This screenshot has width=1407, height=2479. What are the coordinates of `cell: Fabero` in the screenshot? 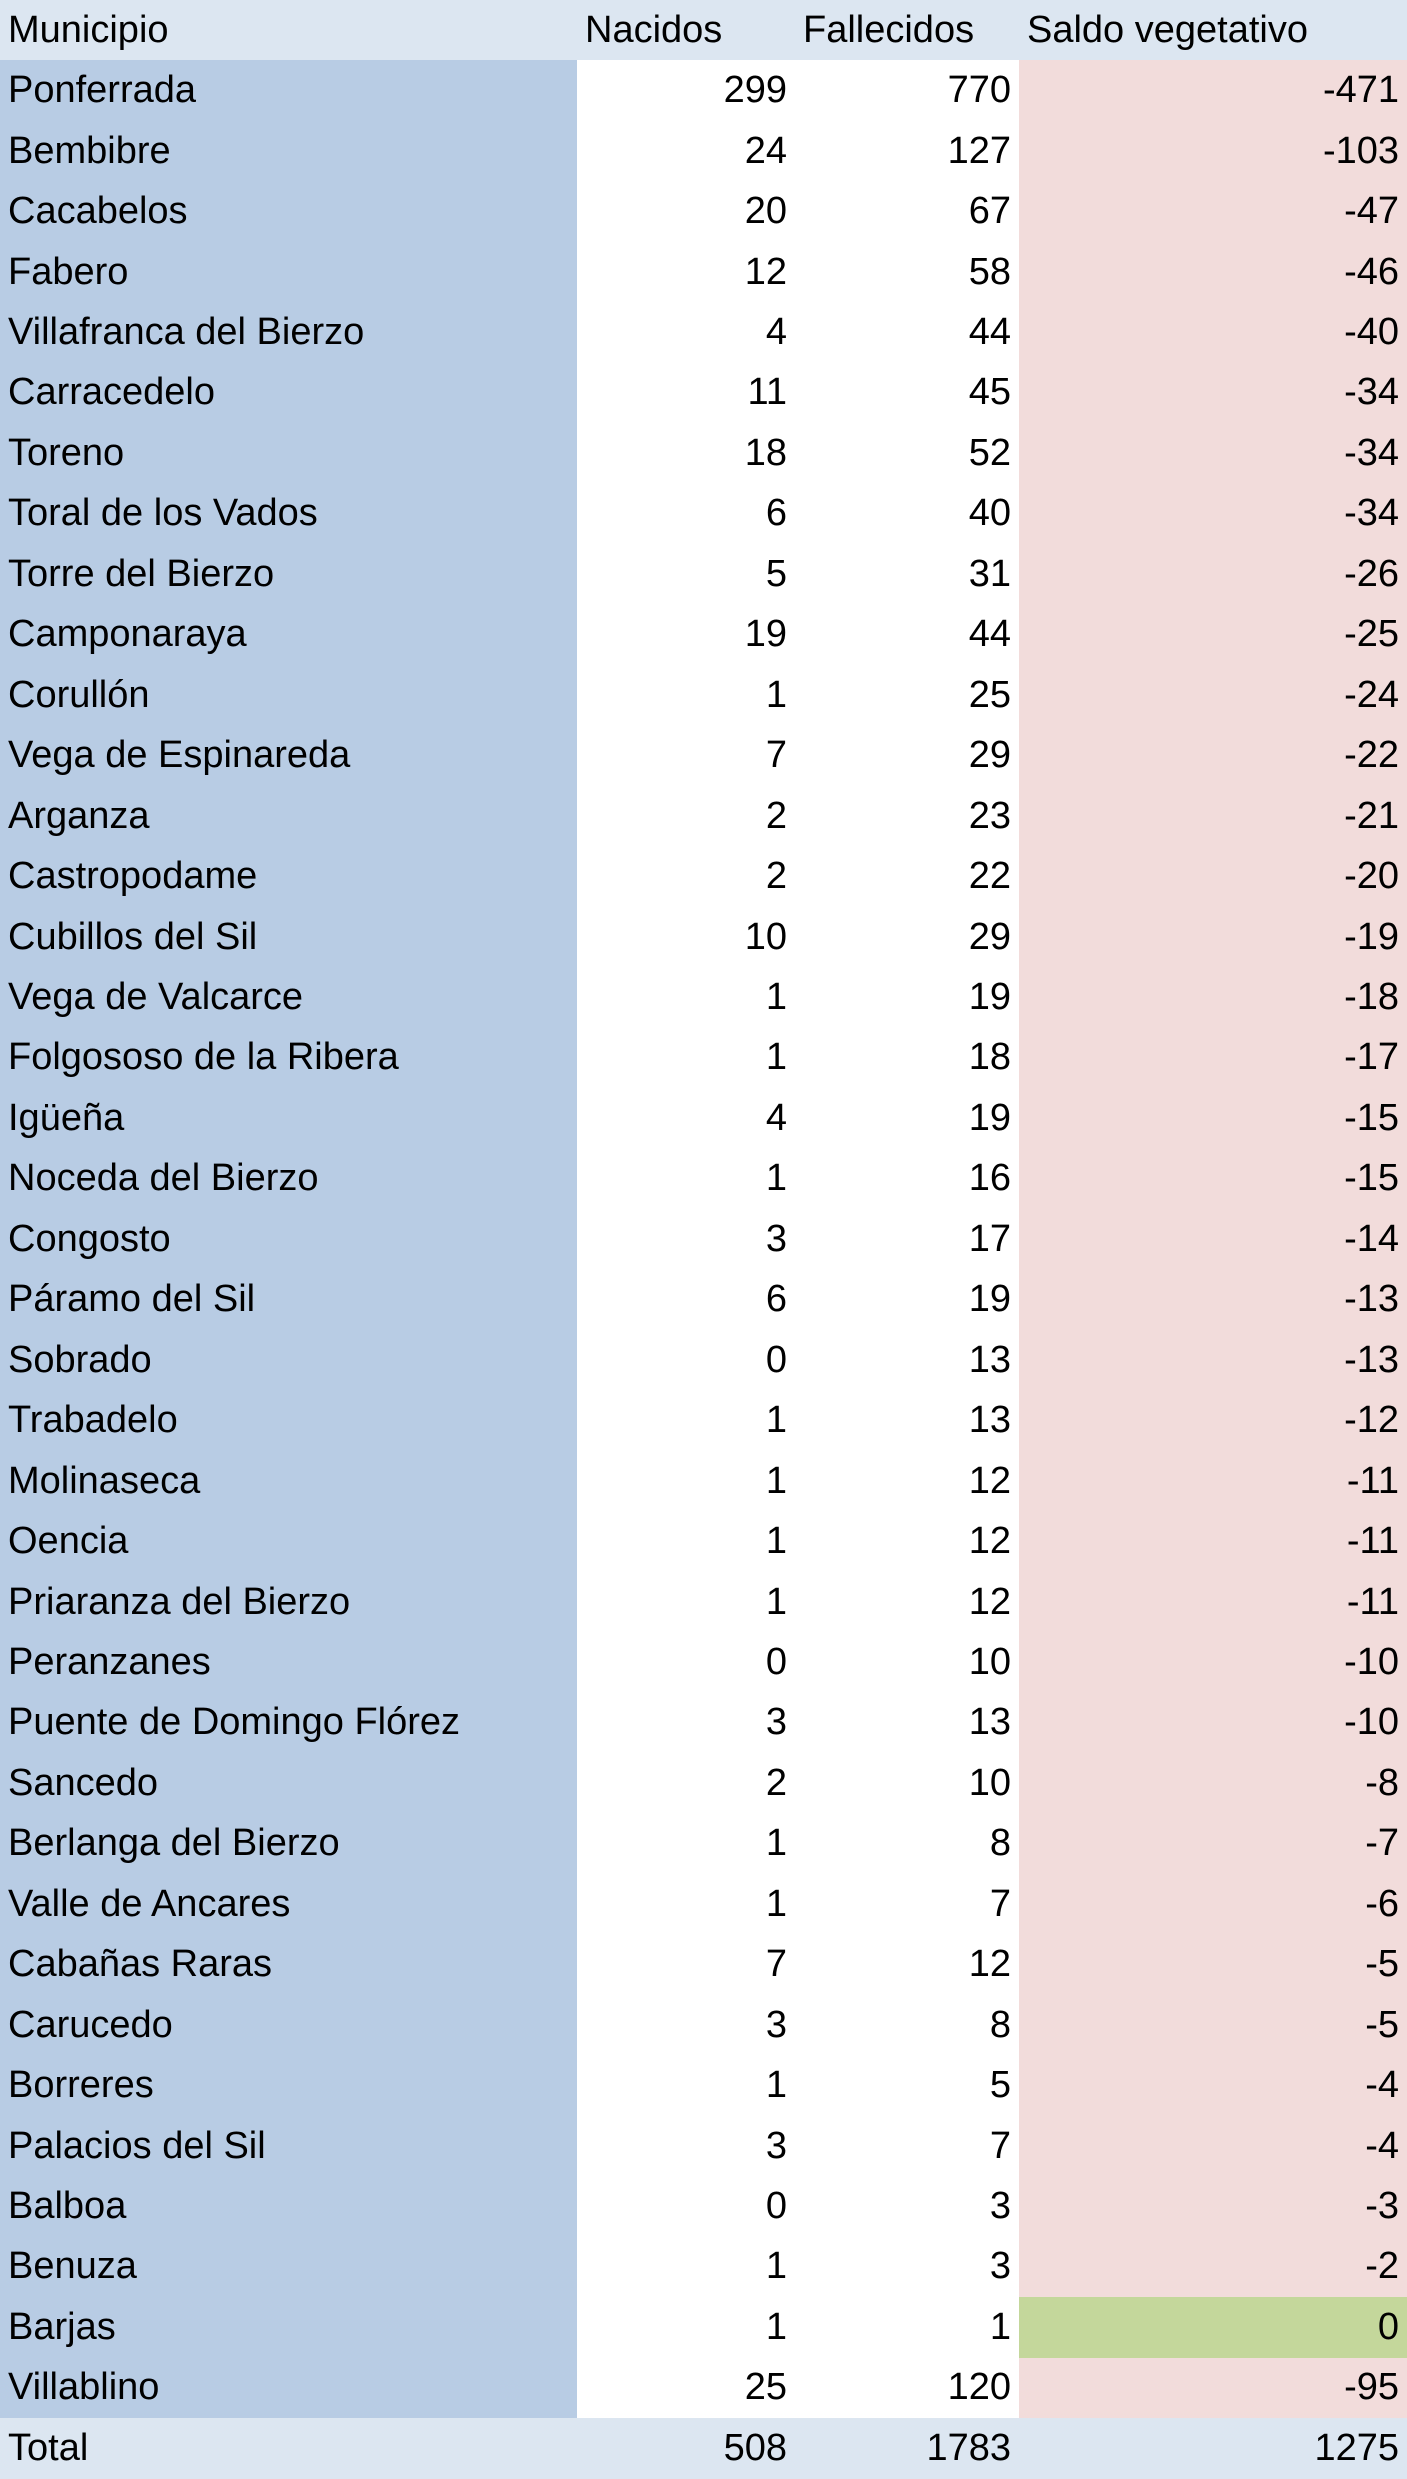 It's located at (288, 272).